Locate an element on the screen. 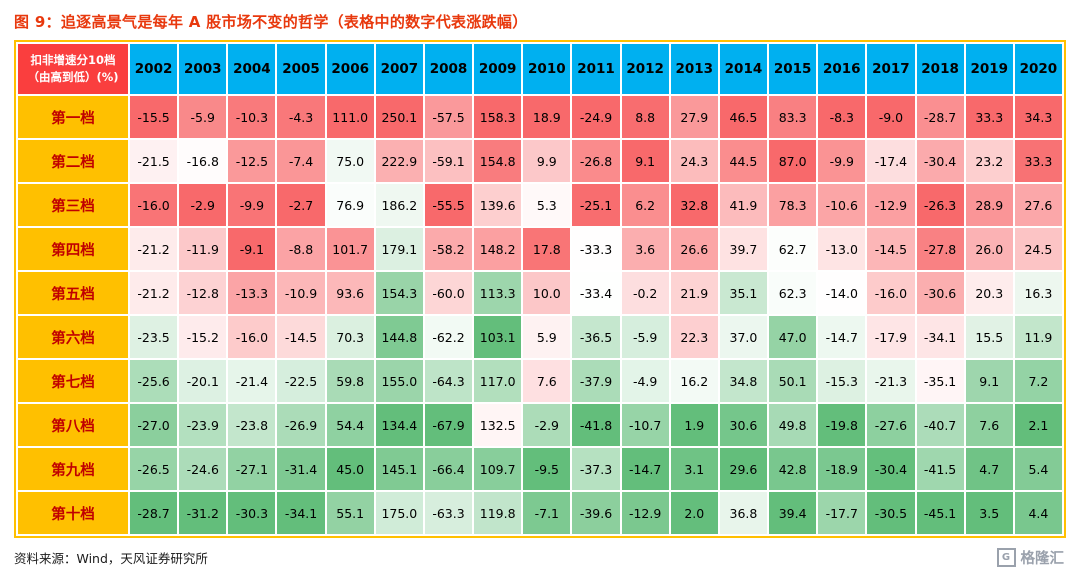  value-cell: -4.3 is located at coordinates (301, 117).